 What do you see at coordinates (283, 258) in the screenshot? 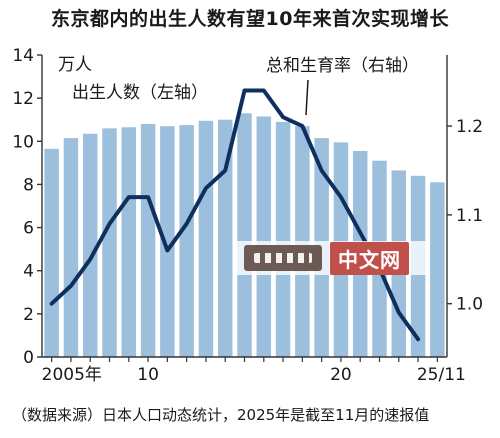
I see `watermark-logo-icon` at bounding box center [283, 258].